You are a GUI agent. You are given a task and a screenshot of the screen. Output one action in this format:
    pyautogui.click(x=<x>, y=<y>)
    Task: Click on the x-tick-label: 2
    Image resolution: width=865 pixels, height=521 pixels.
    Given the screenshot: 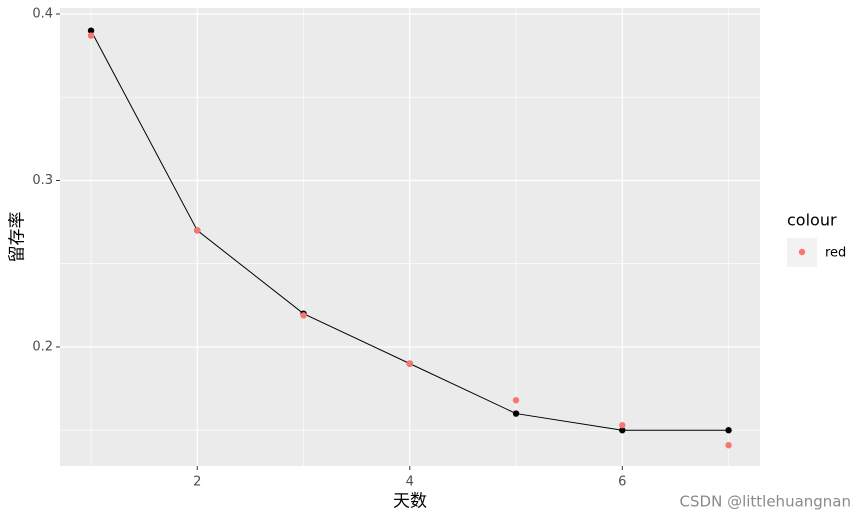 What is the action you would take?
    pyautogui.click(x=197, y=482)
    